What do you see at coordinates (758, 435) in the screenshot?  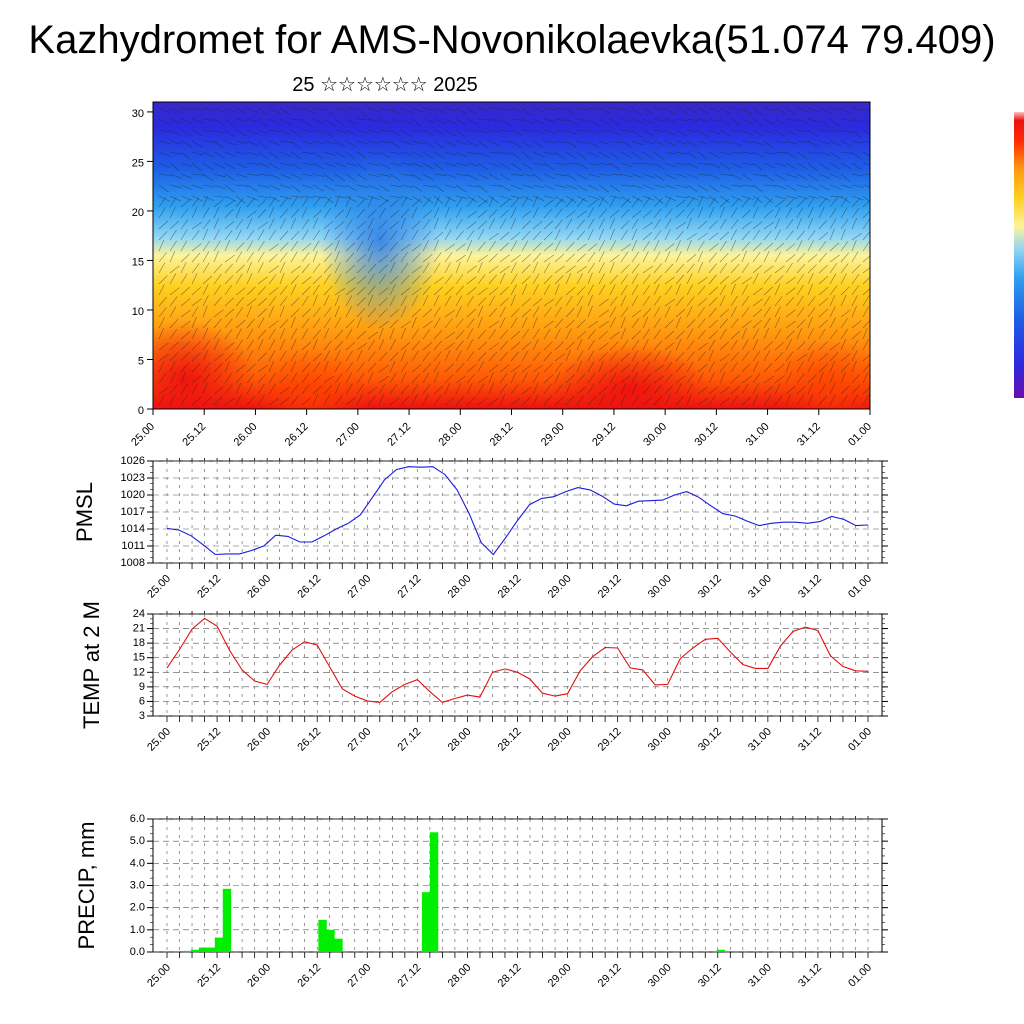 I see `heatmap-x-tick-label: 31.00` at bounding box center [758, 435].